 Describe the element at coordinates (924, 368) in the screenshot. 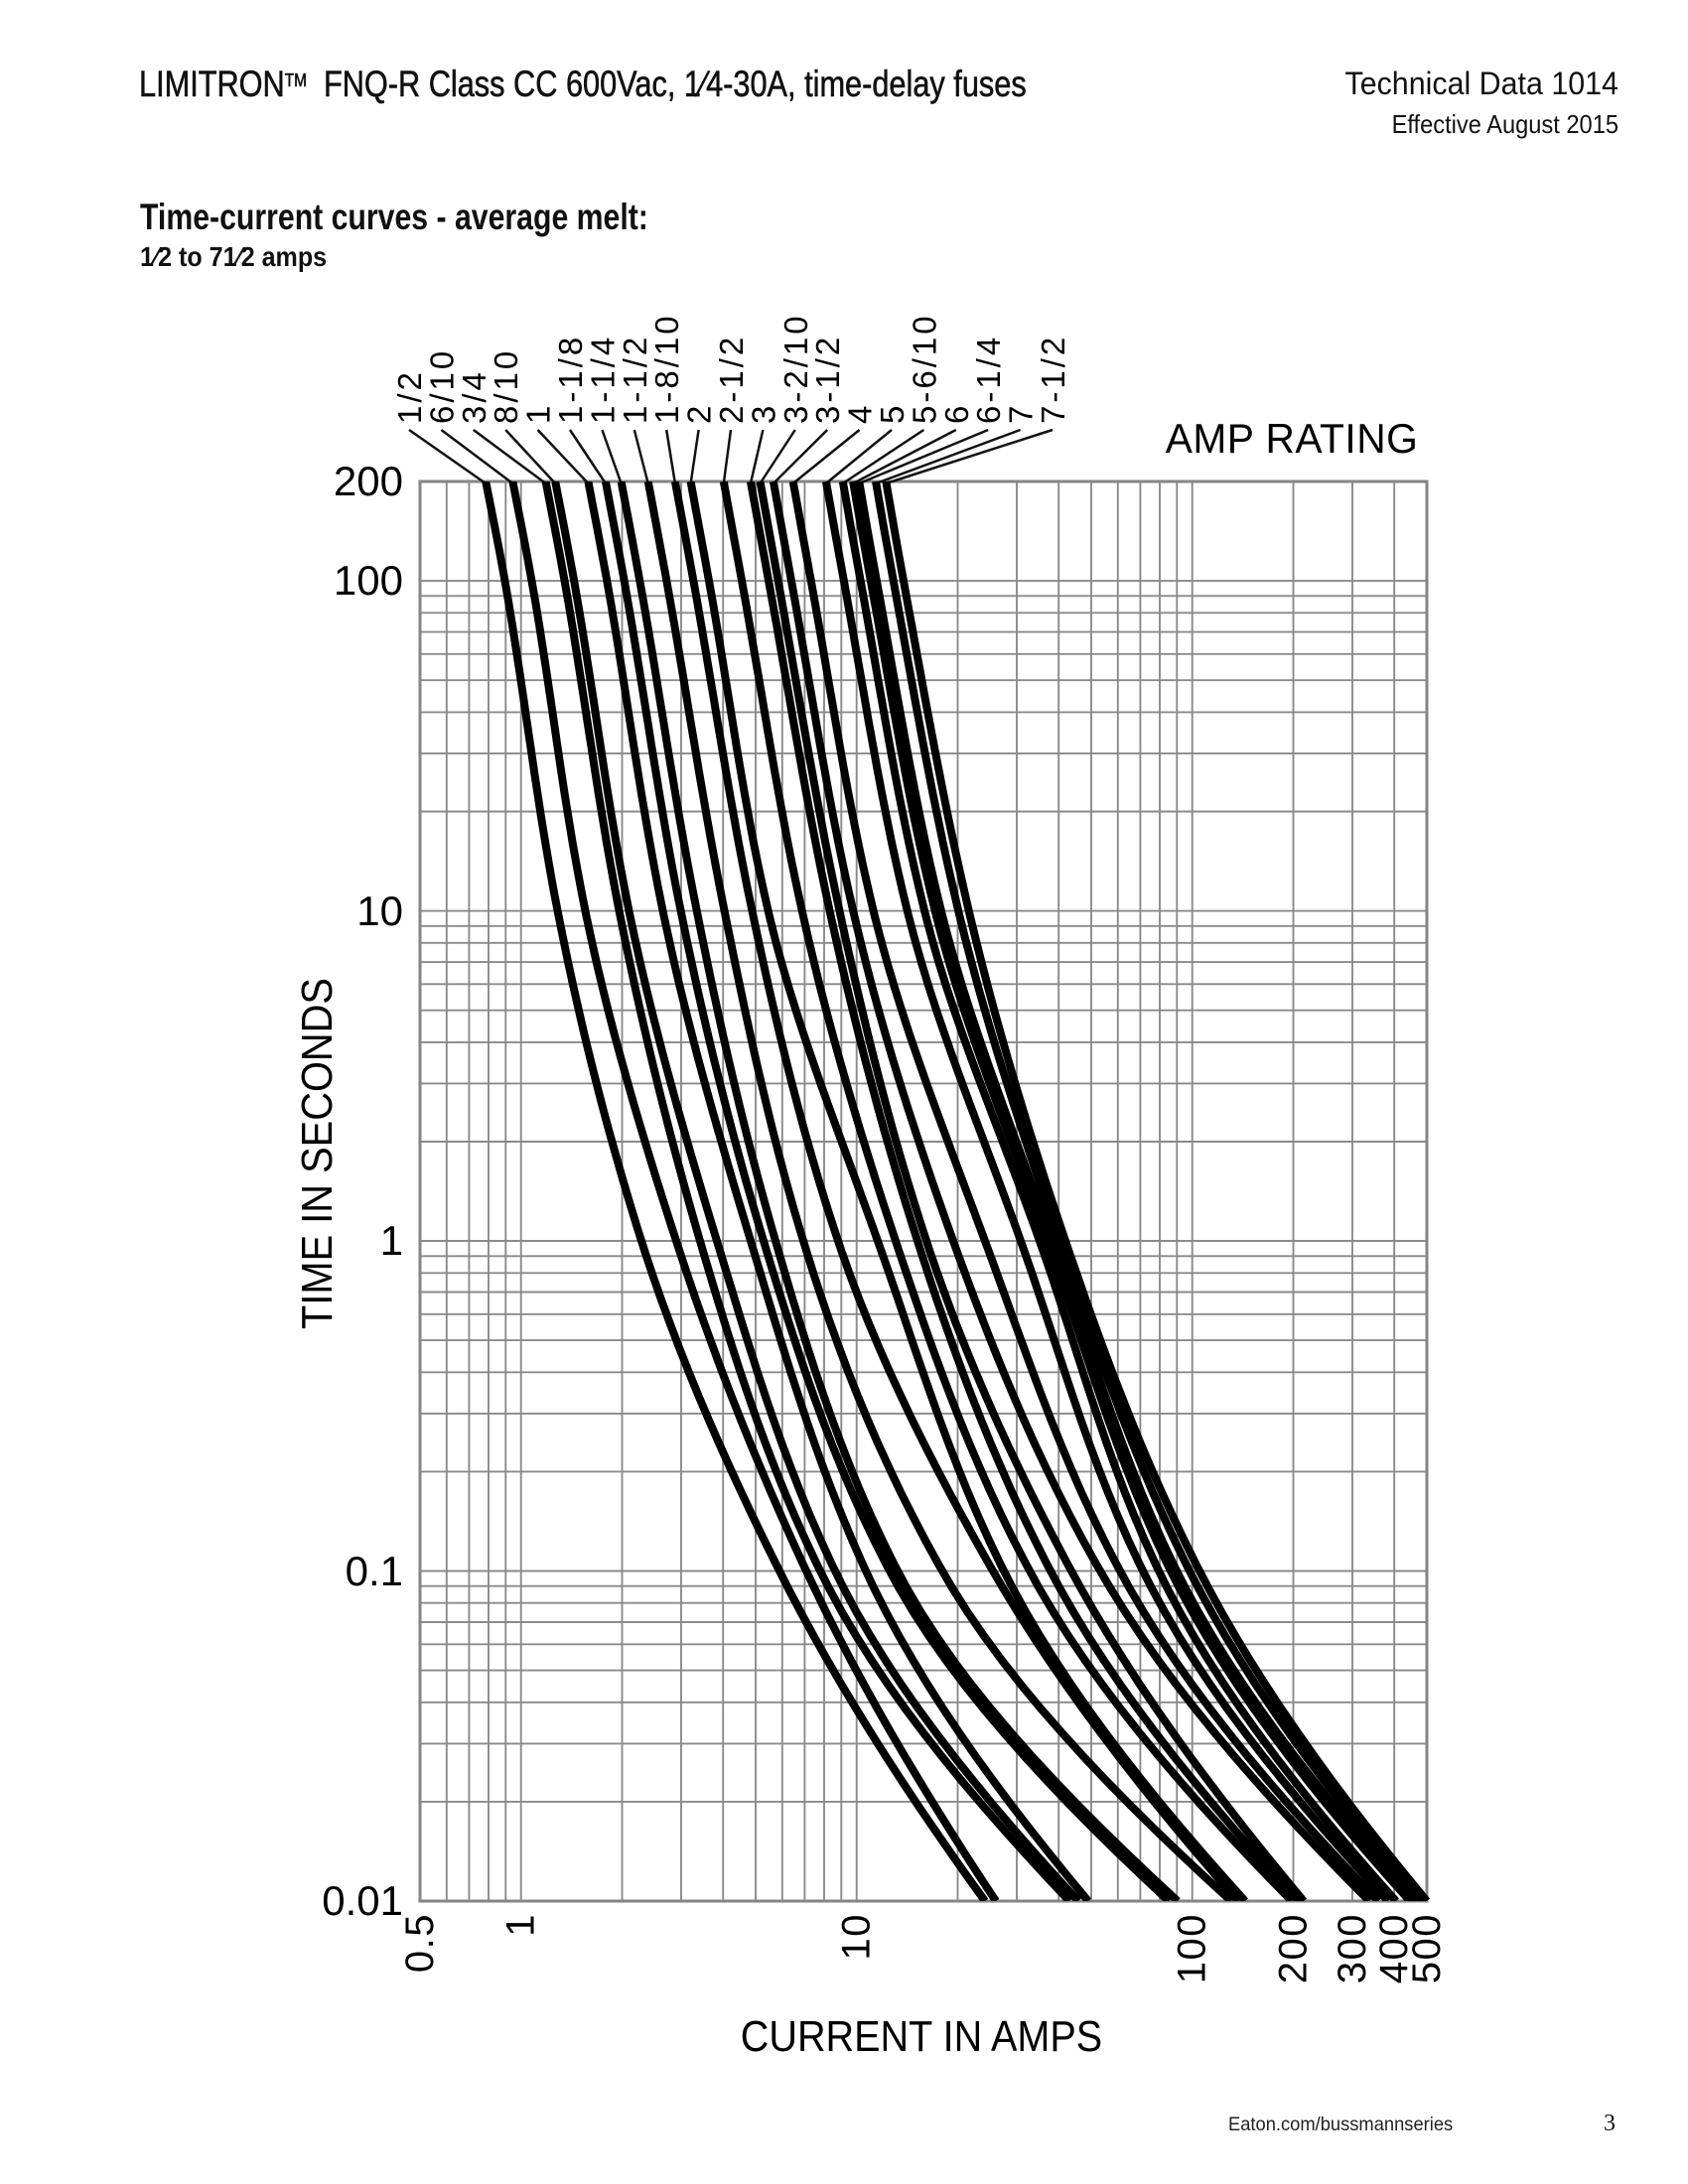

I see `svg-text: 5-6/10` at that location.